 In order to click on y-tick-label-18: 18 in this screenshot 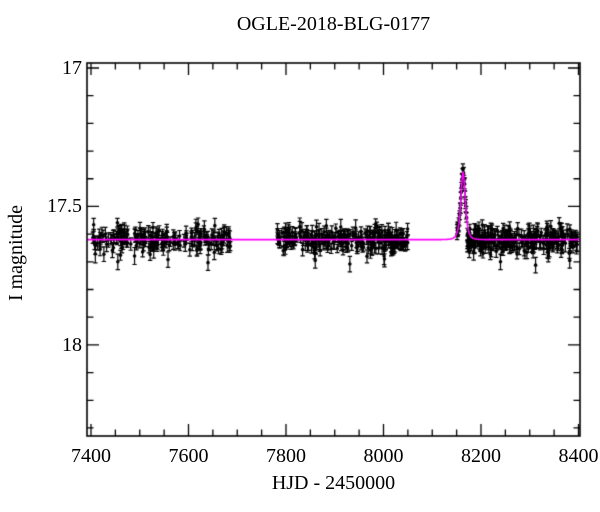, I will do `click(72, 344)`.